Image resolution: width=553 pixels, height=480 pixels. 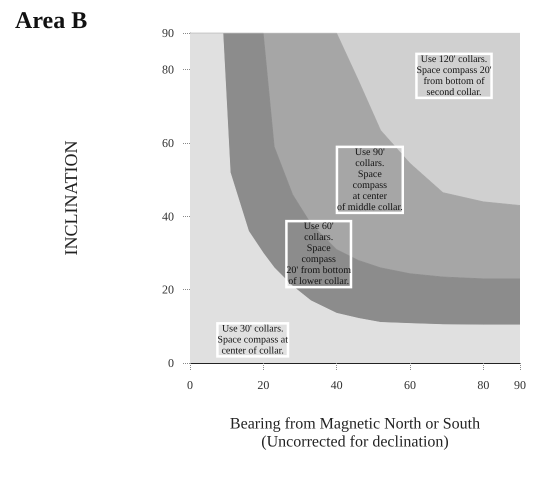 What do you see at coordinates (355, 433) in the screenshot?
I see `x-axis-title: Bearing from Magnetic North or South (Uncorrected for declination)` at bounding box center [355, 433].